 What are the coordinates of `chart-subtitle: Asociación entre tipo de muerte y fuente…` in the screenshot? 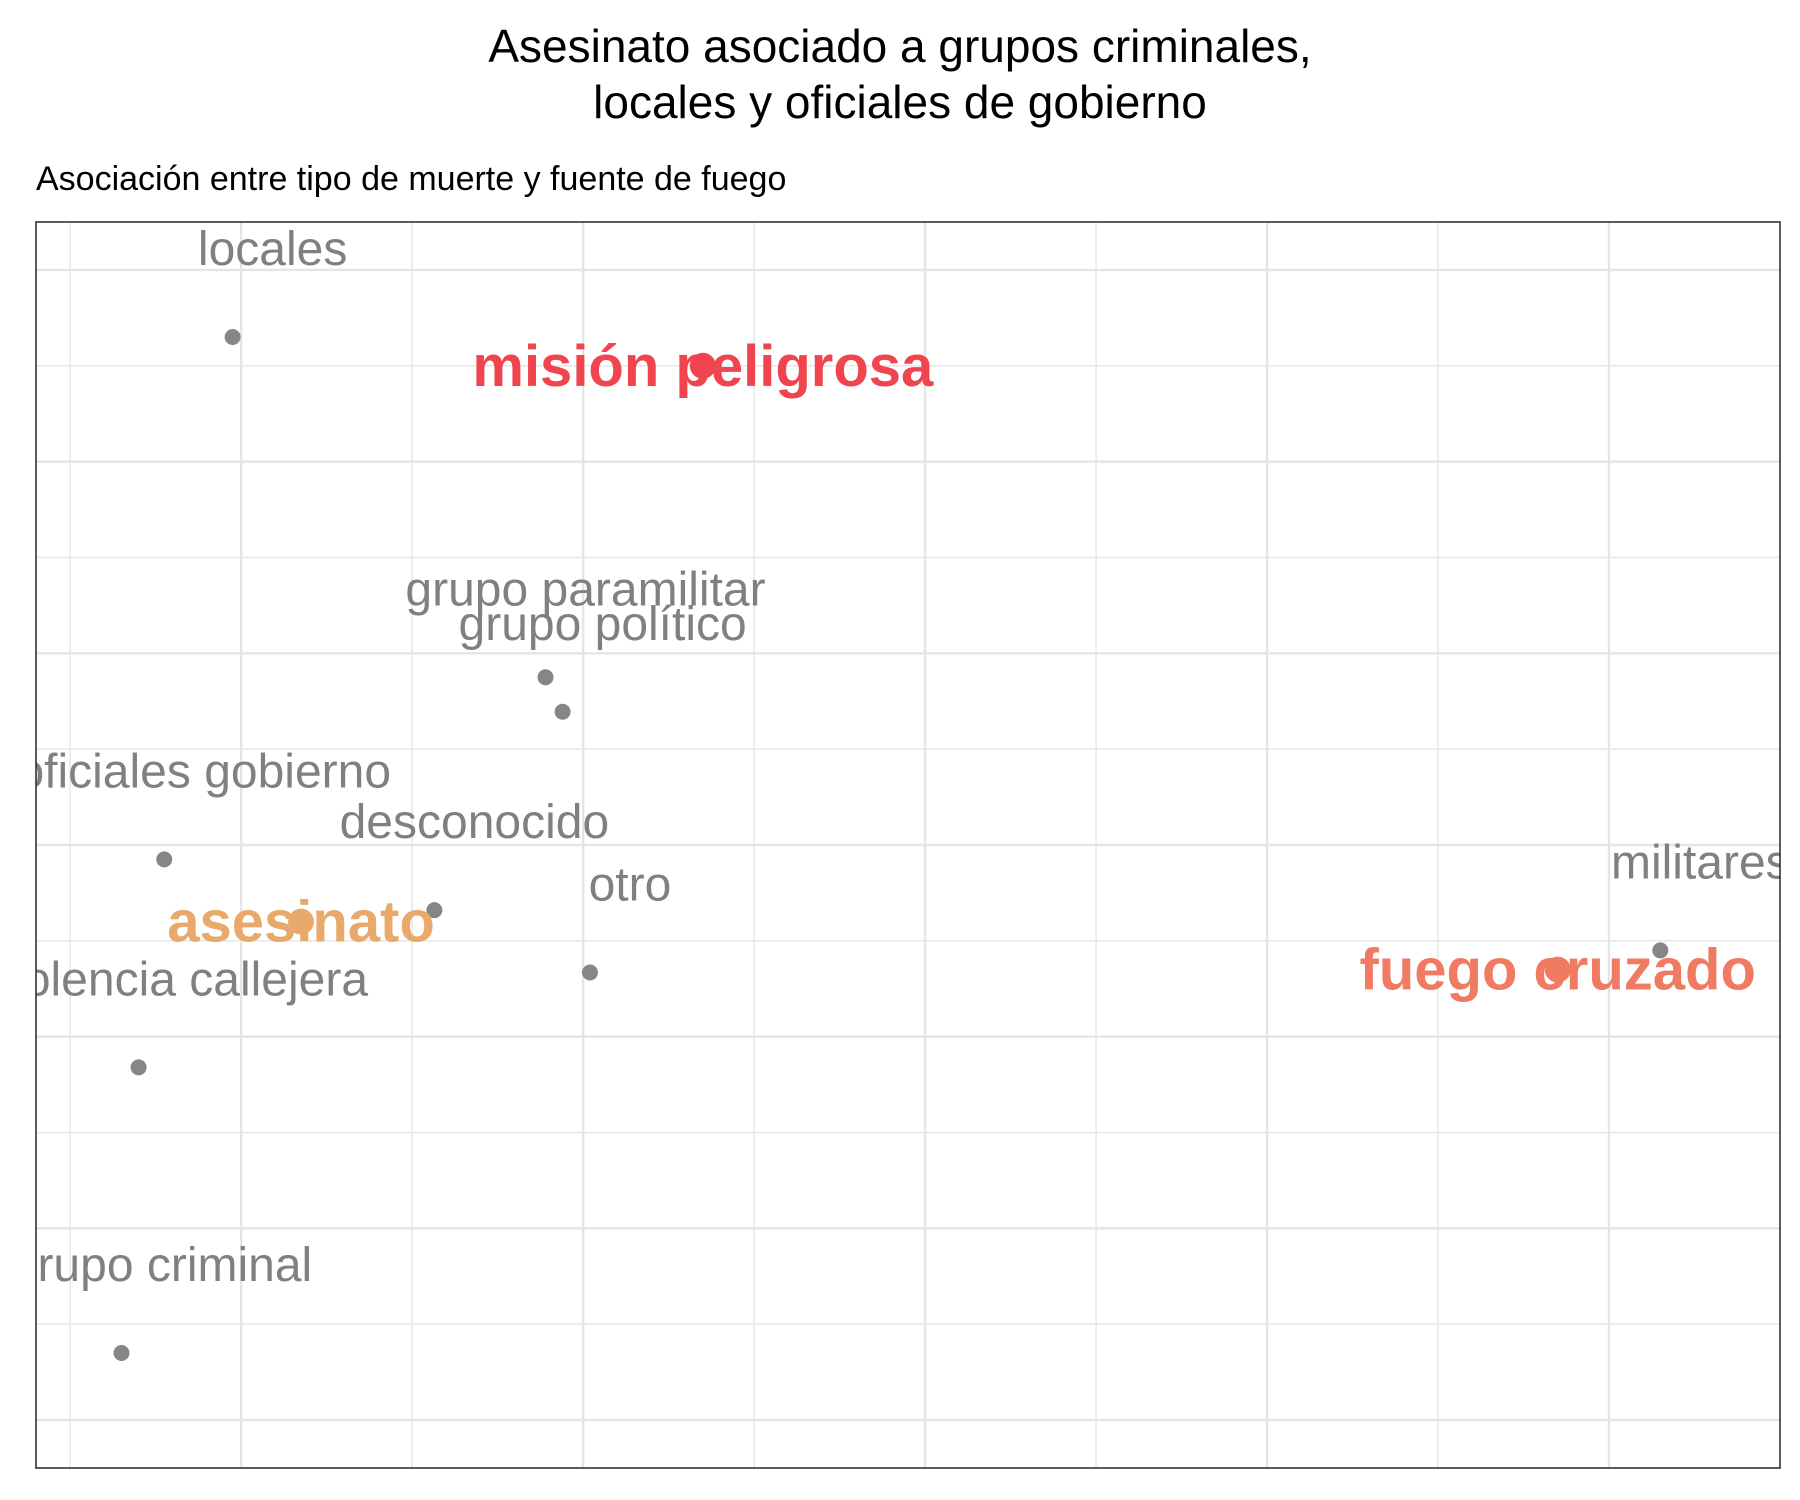 It's located at (411, 179).